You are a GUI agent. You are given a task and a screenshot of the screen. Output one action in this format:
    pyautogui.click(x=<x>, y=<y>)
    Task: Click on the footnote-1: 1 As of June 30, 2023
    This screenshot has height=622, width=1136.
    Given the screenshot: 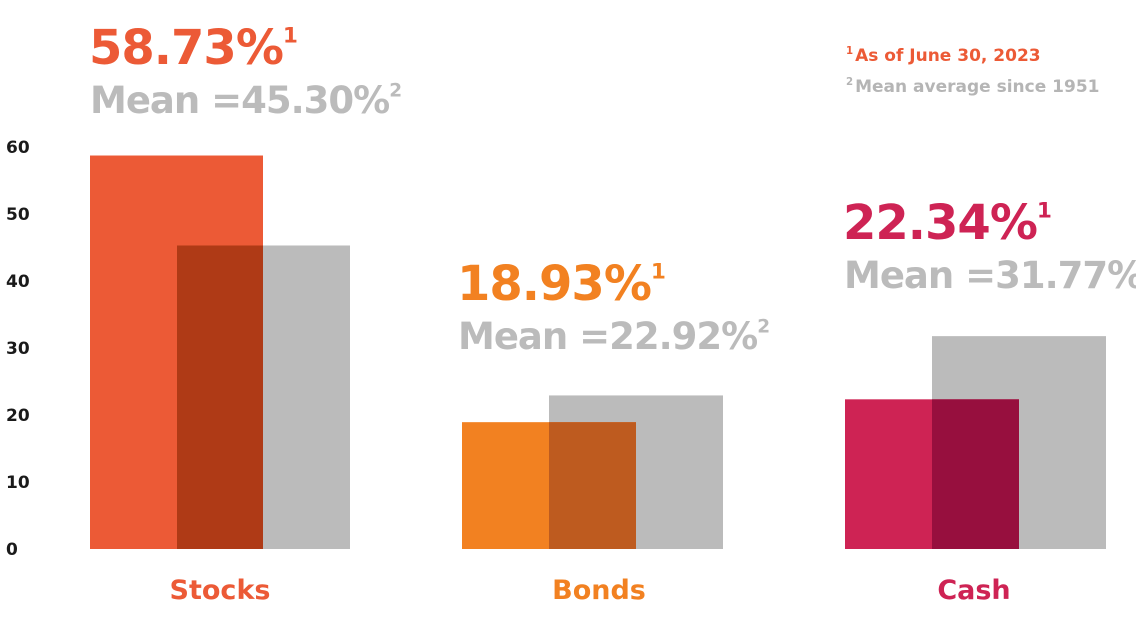 What is the action you would take?
    pyautogui.click(x=943, y=56)
    